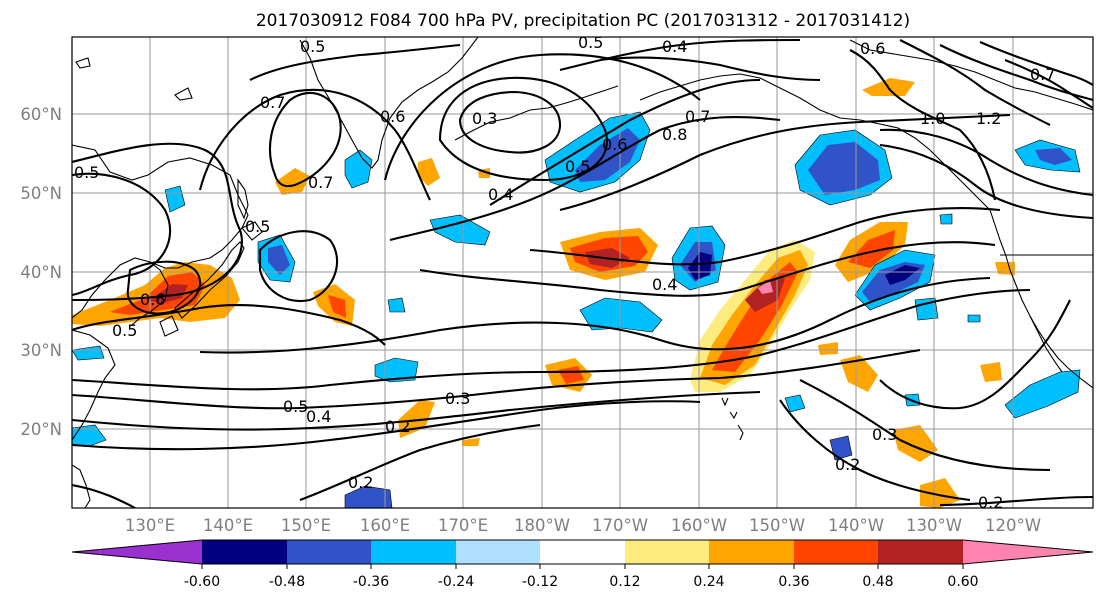  Describe the element at coordinates (202, 582) in the screenshot. I see `colorbar-tick-label: -0.60` at that location.